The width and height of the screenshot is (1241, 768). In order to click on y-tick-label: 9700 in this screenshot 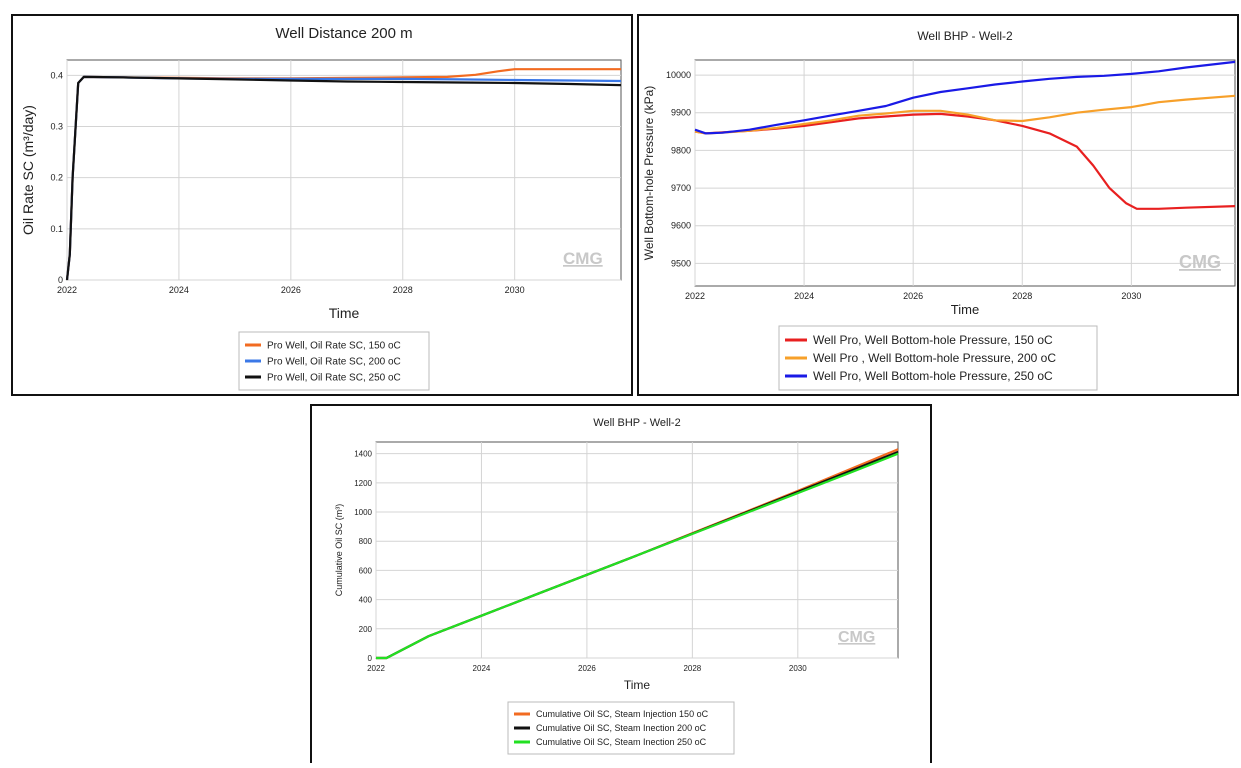, I will do `click(681, 188)`.